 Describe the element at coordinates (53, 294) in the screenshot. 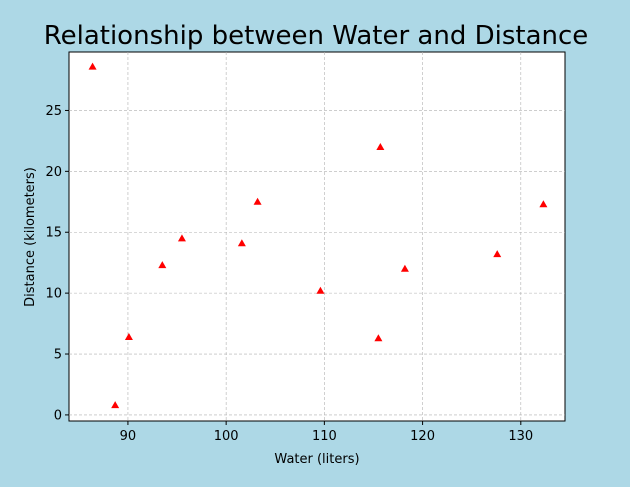

I see `y-tick-label: 10` at that location.